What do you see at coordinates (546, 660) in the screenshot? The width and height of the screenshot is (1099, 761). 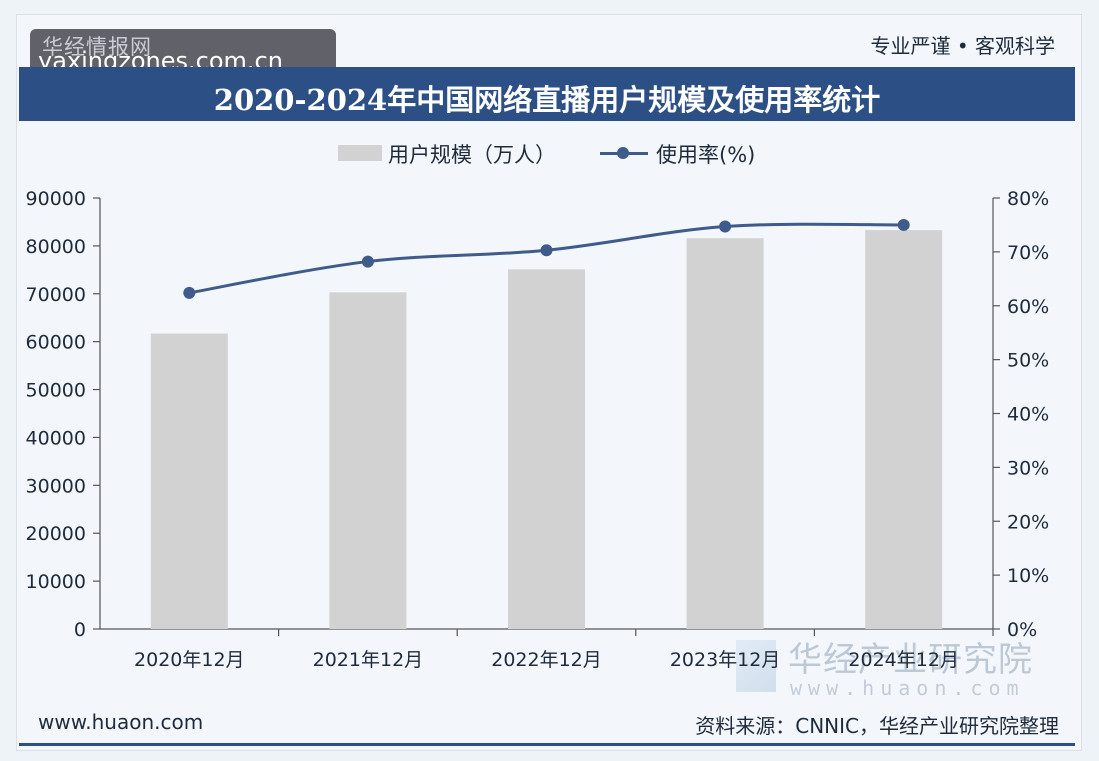 I see `x-tick-label: 2022年12月` at bounding box center [546, 660].